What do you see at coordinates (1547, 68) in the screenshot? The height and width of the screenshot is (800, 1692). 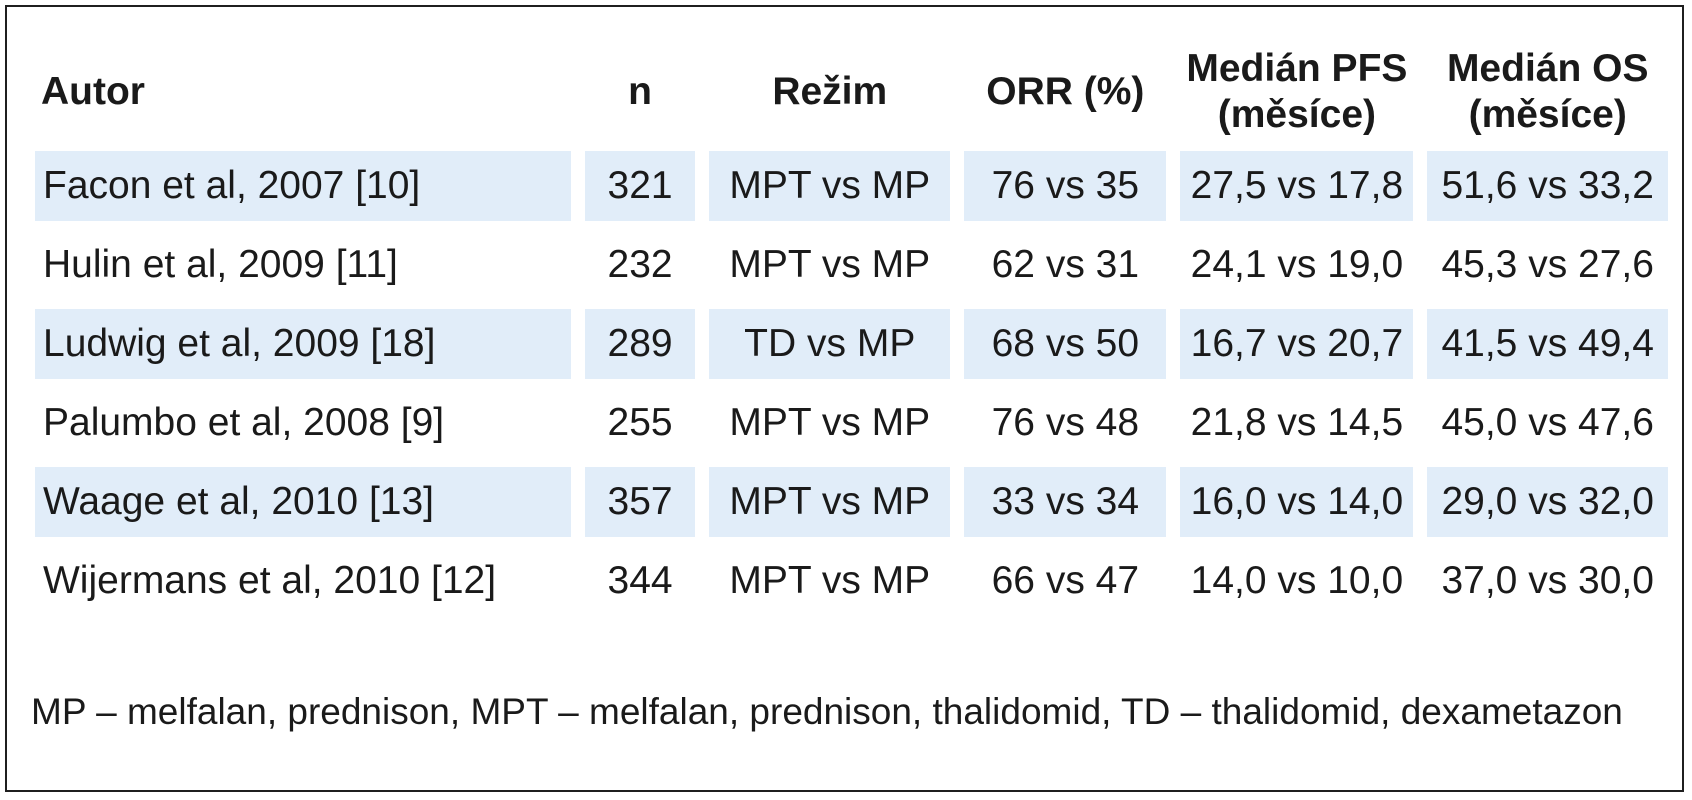 I see `header-os-line1: Medián OS` at bounding box center [1547, 68].